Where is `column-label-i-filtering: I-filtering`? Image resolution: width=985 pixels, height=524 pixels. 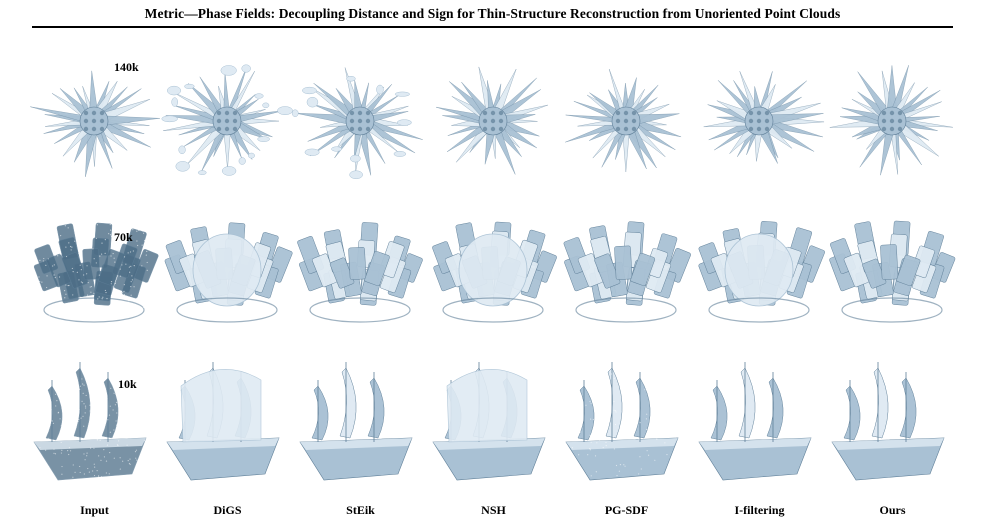 column-label-i-filtering: I-filtering is located at coordinates (759, 510).